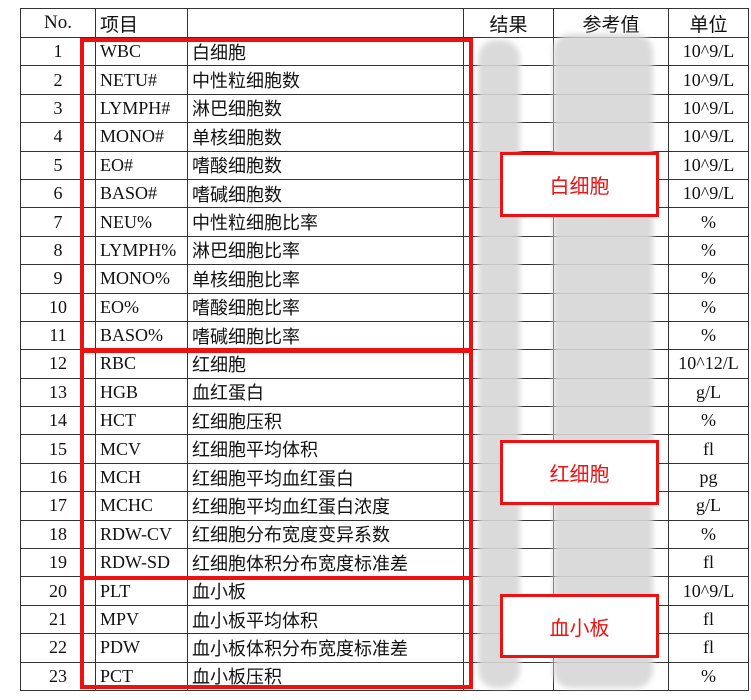 The image size is (751, 700). Describe the element at coordinates (499, 364) in the screenshot. I see `mosaic-result` at that location.